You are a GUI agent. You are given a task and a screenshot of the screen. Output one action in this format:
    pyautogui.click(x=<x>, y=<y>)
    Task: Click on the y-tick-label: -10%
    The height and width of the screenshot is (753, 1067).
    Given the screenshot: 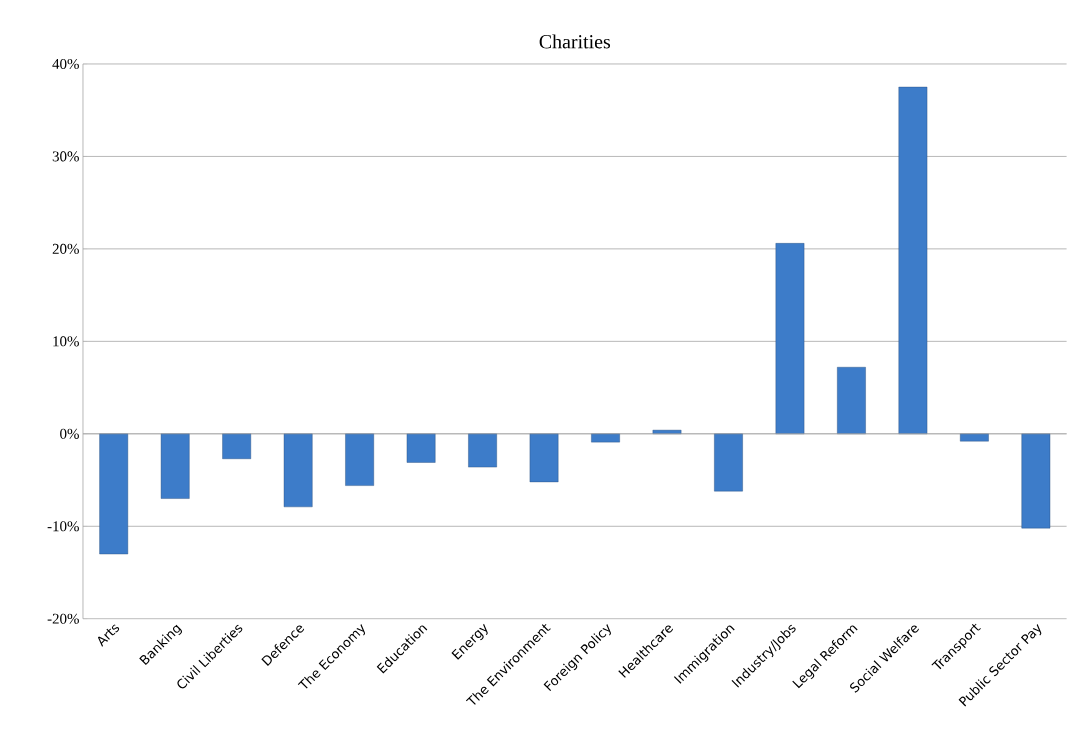 What is the action you would take?
    pyautogui.click(x=63, y=526)
    